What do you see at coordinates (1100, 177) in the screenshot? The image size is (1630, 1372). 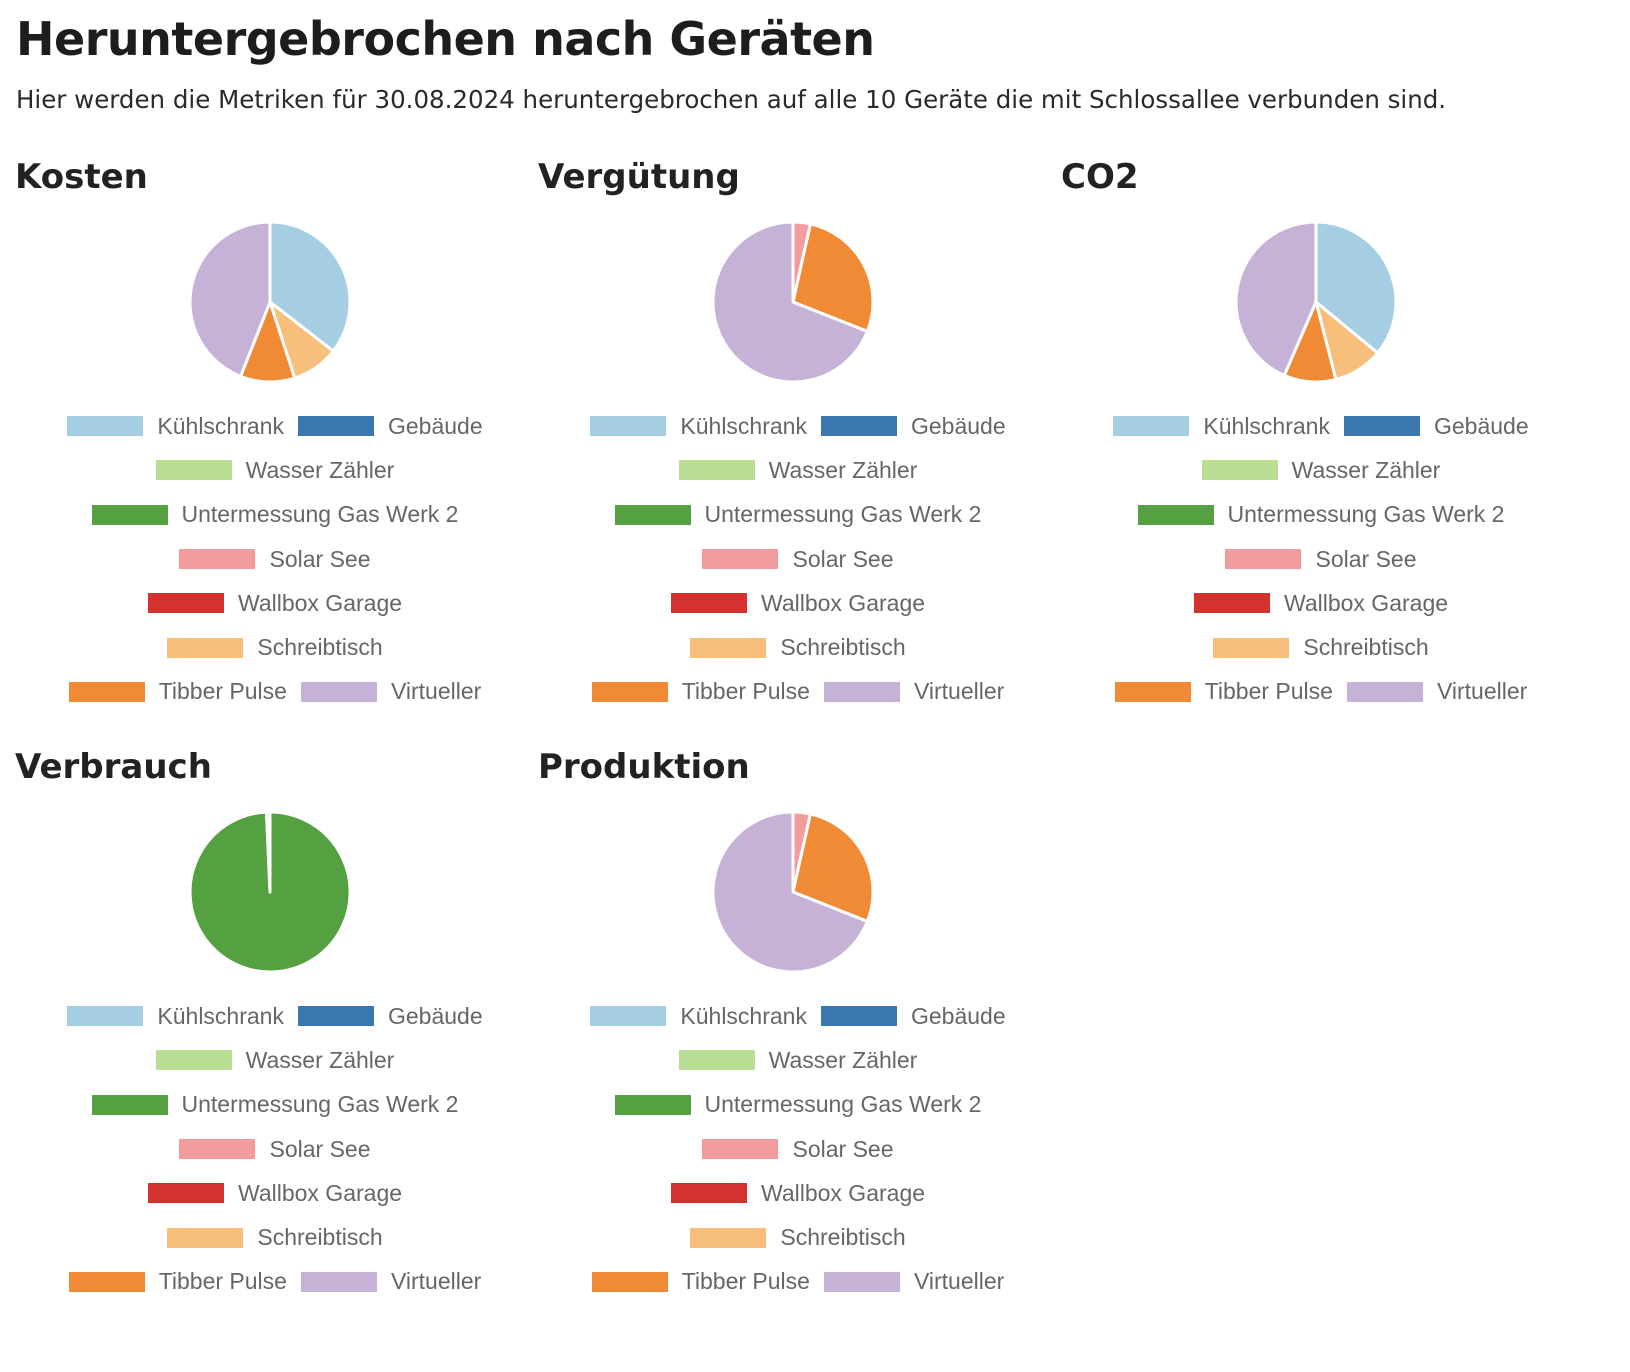 I see `chart-title: CO2` at bounding box center [1100, 177].